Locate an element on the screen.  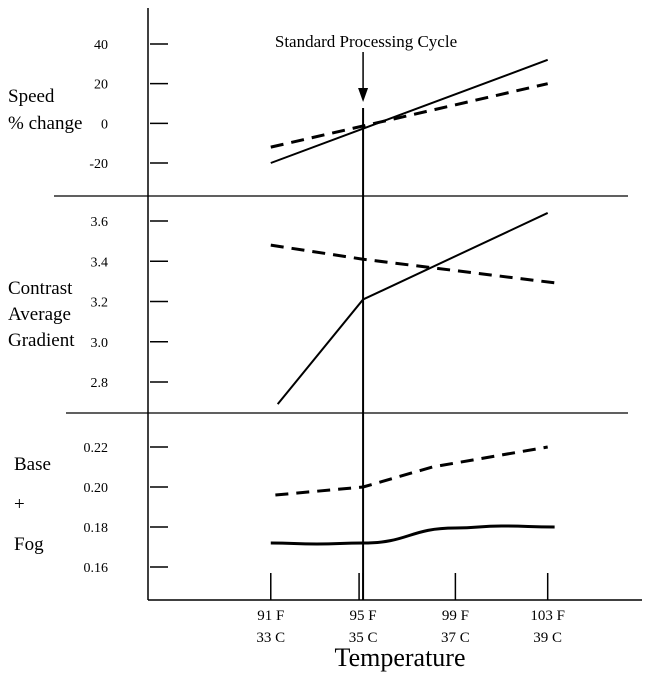
x-tick-label-c: 33 C is located at coordinates (270, 638).